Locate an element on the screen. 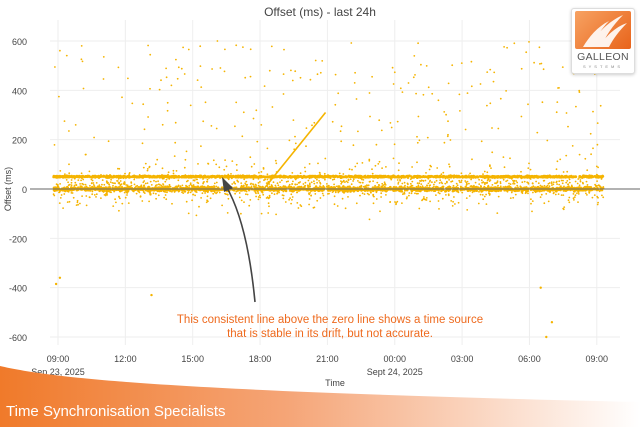  x-axis-label: Time is located at coordinates (335, 383).